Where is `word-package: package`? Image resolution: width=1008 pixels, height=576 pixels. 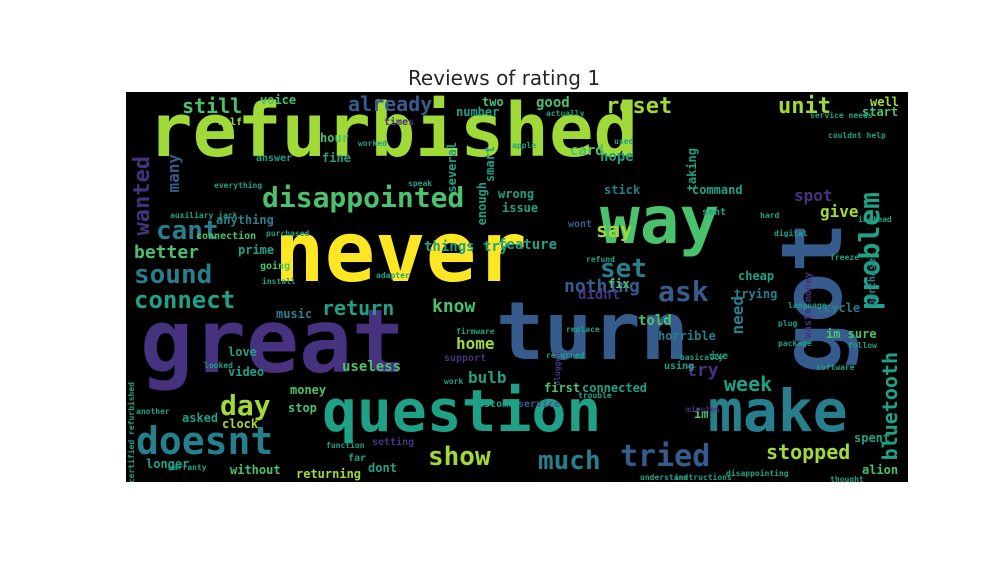
word-package: package is located at coordinates (795, 343).